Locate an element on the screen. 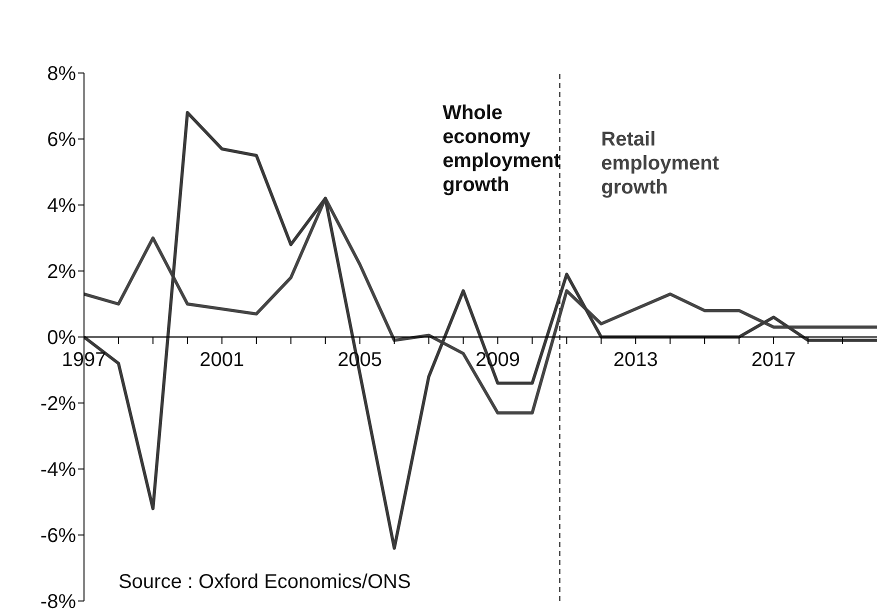 The width and height of the screenshot is (877, 611). annotation: Whole economy employment growth is located at coordinates (501, 149).